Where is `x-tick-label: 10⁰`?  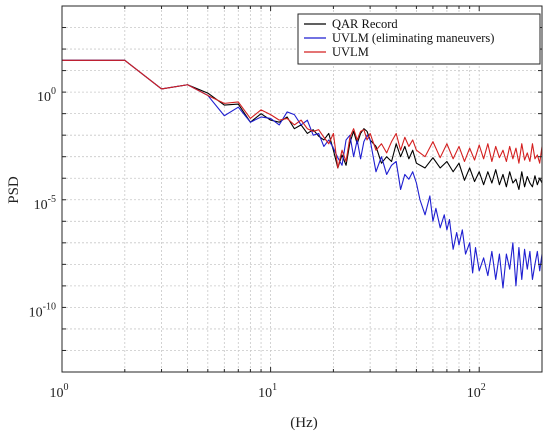
x-tick-label: 10⁰ is located at coordinates (59, 391).